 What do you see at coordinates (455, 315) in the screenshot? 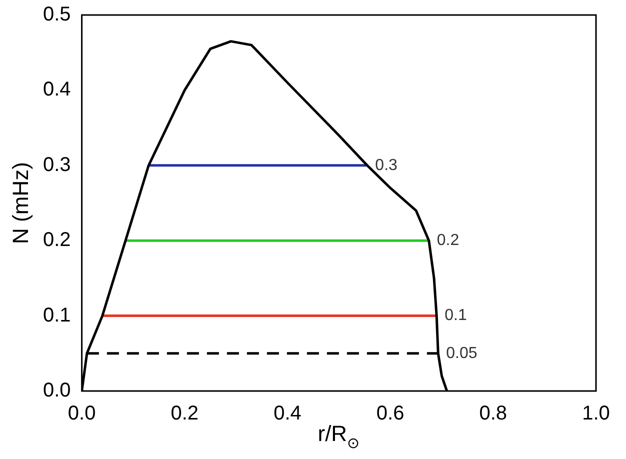
I see `series-label: 0.1` at bounding box center [455, 315].